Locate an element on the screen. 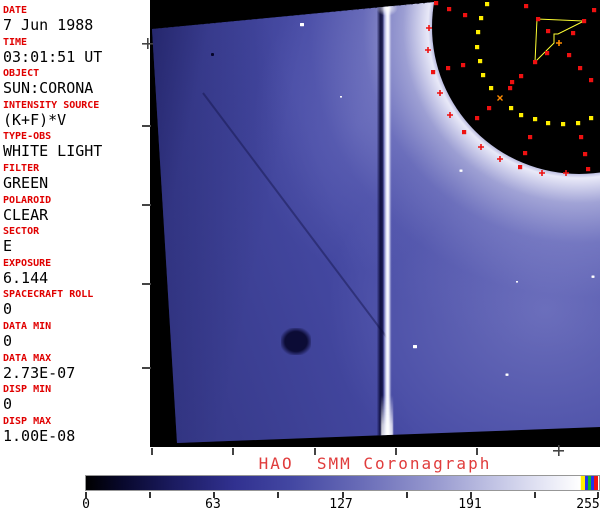  colorbar-tick-label: 63 is located at coordinates (213, 504).